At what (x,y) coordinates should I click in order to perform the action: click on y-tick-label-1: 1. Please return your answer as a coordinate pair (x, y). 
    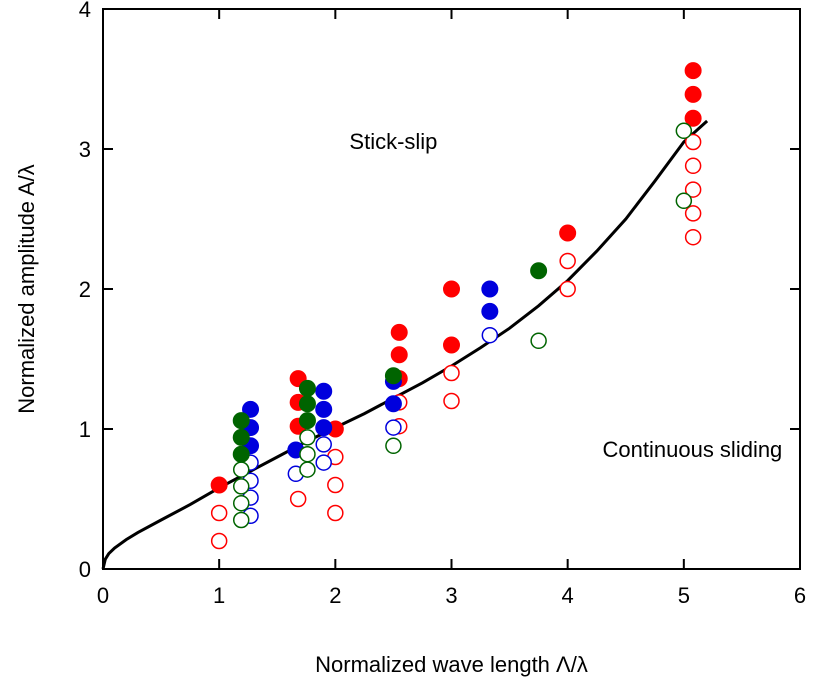
    Looking at the image, I should click on (85, 429).